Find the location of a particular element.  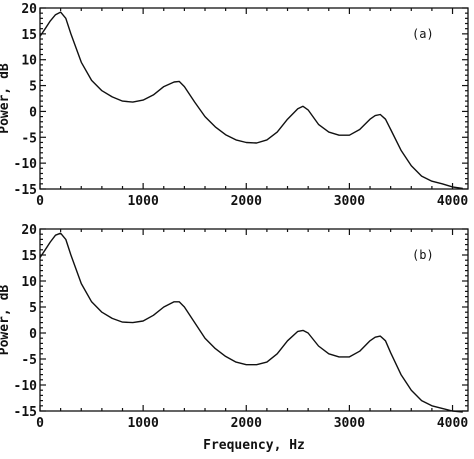

panel-label: (b) is located at coordinates (423, 255).